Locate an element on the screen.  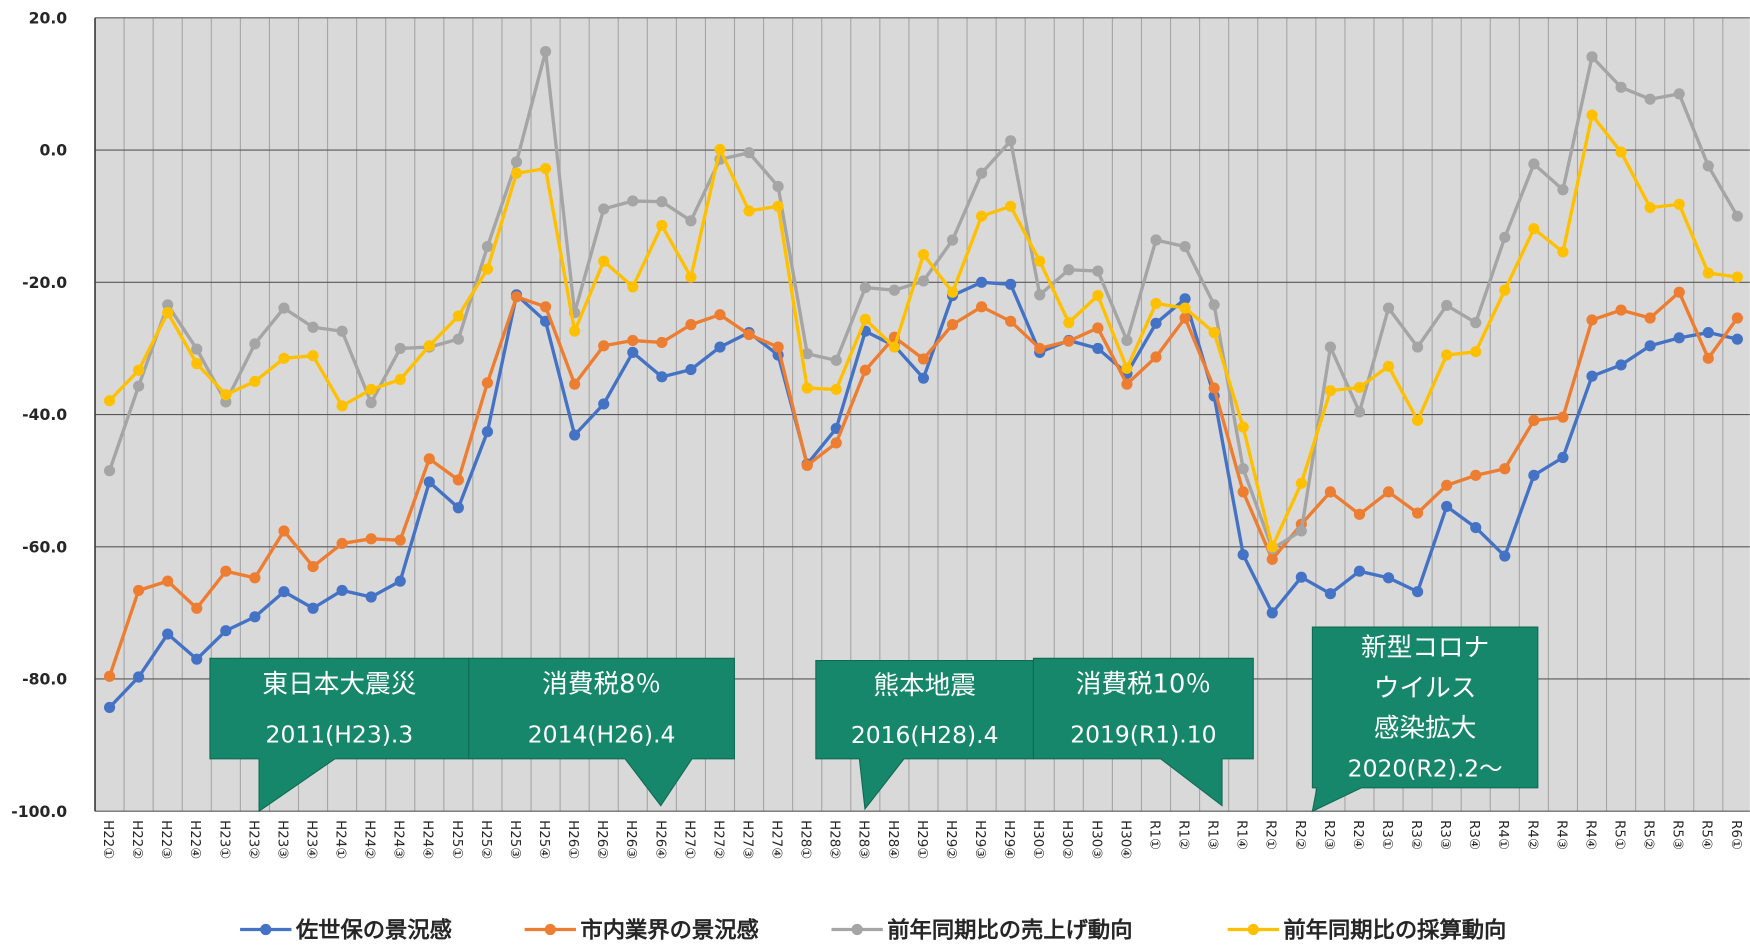
annotation-text: 2019(R1).10 is located at coordinates (1143, 735).